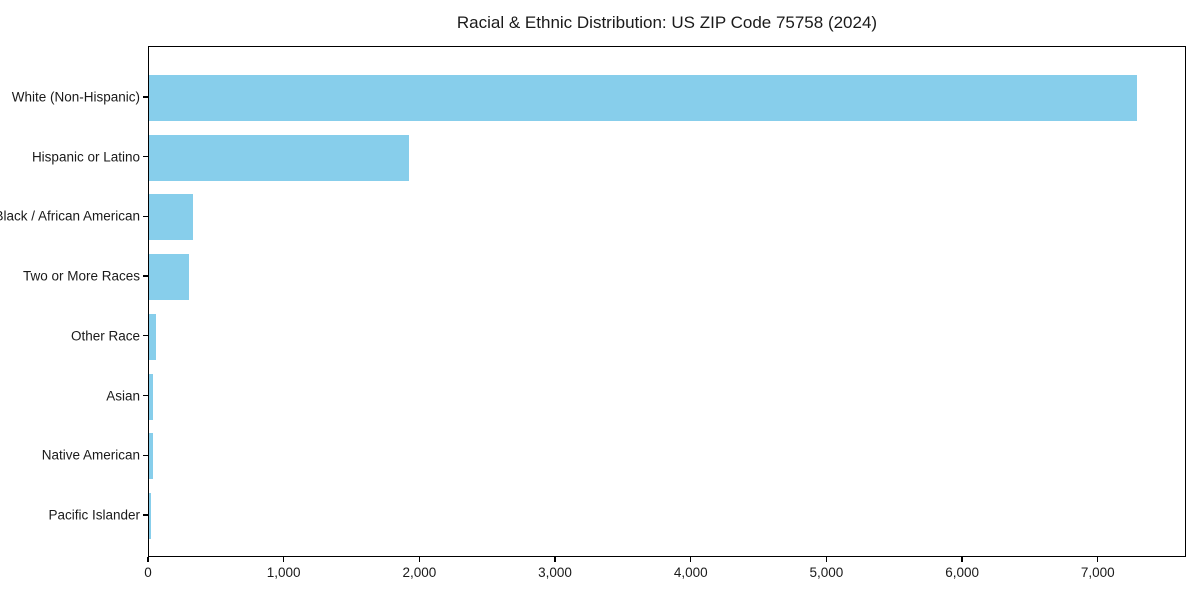  I want to click on y-tick-label: White (Non-Hispanic), so click(75, 97).